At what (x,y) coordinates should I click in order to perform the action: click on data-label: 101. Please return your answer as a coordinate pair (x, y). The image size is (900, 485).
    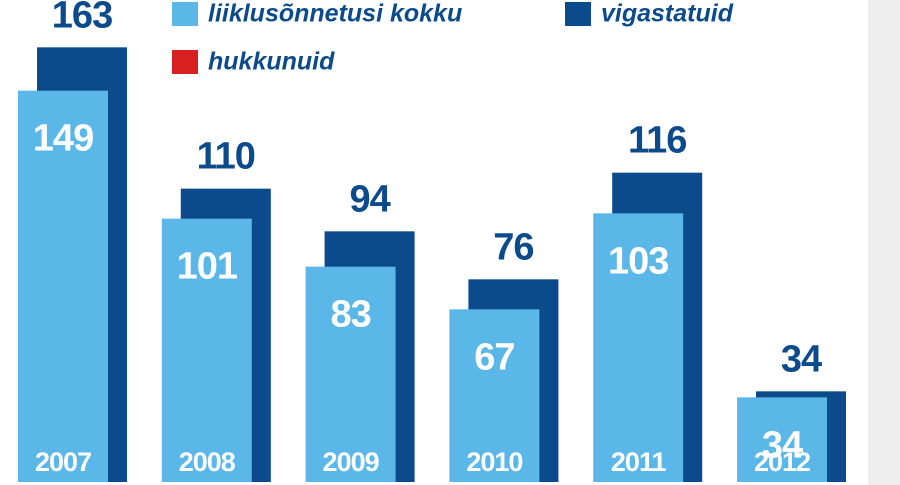
    Looking at the image, I should click on (207, 267).